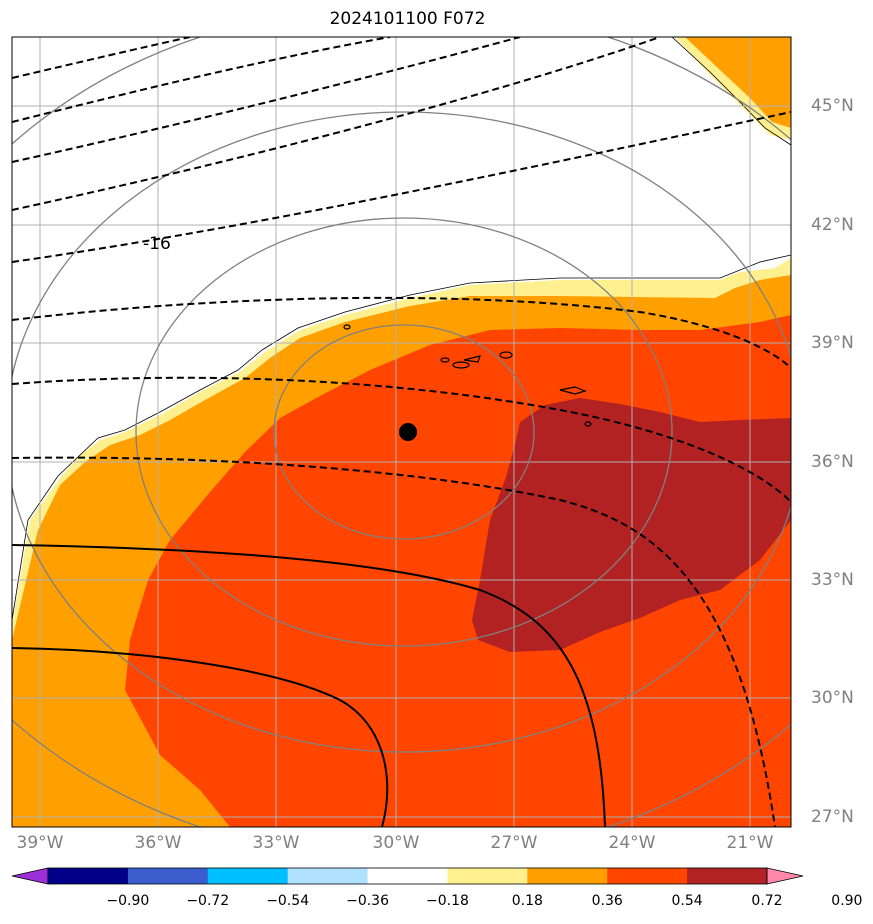 The height and width of the screenshot is (924, 873). Describe the element at coordinates (157, 244) in the screenshot. I see `contour-label: -16` at that location.